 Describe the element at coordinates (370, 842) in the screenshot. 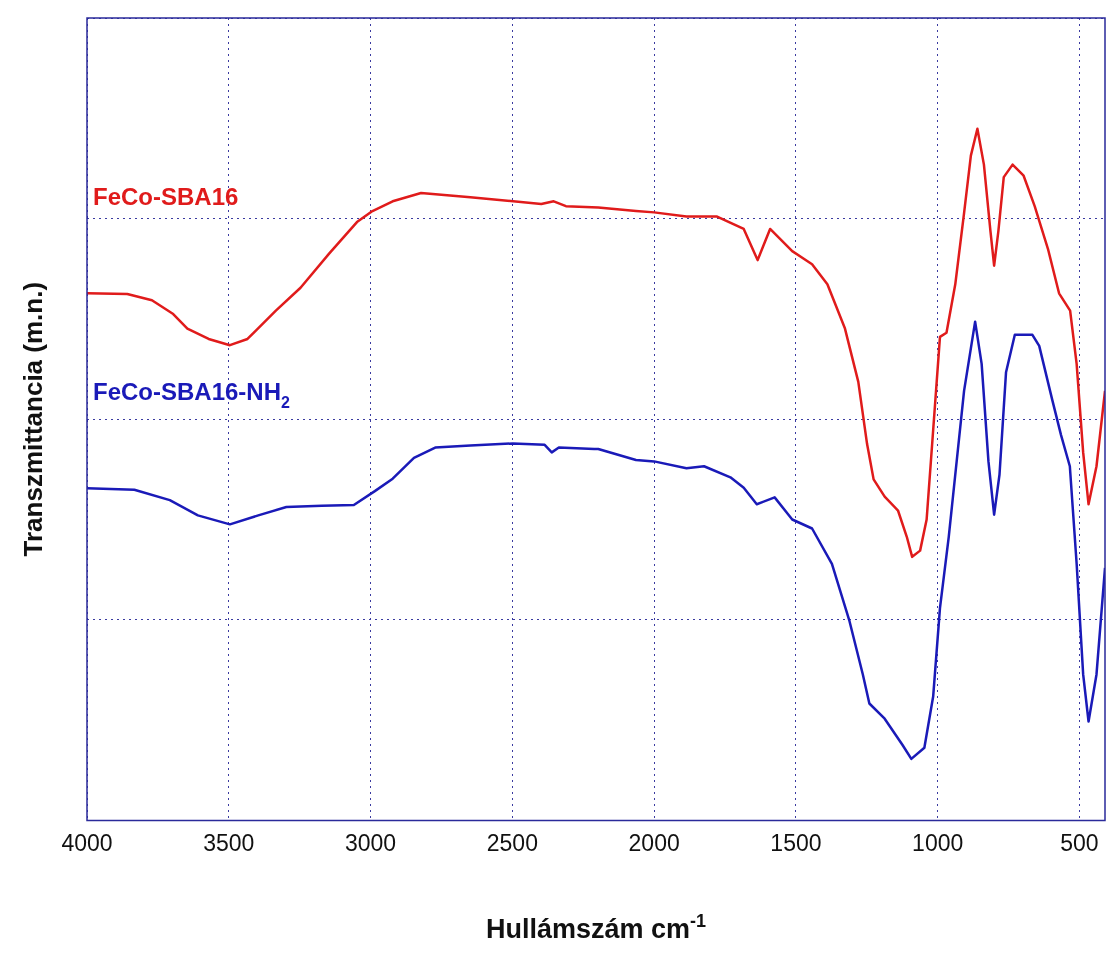

I see `x-tick-label: 3000` at that location.